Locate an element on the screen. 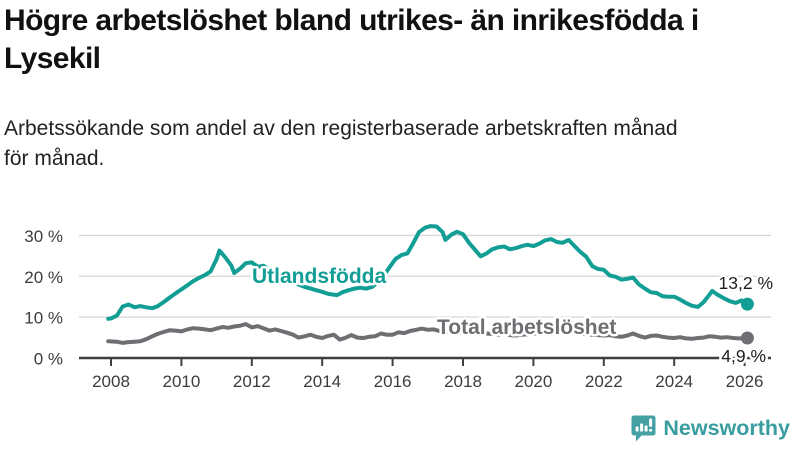  x-axis-label-2016: 2016 is located at coordinates (393, 381).